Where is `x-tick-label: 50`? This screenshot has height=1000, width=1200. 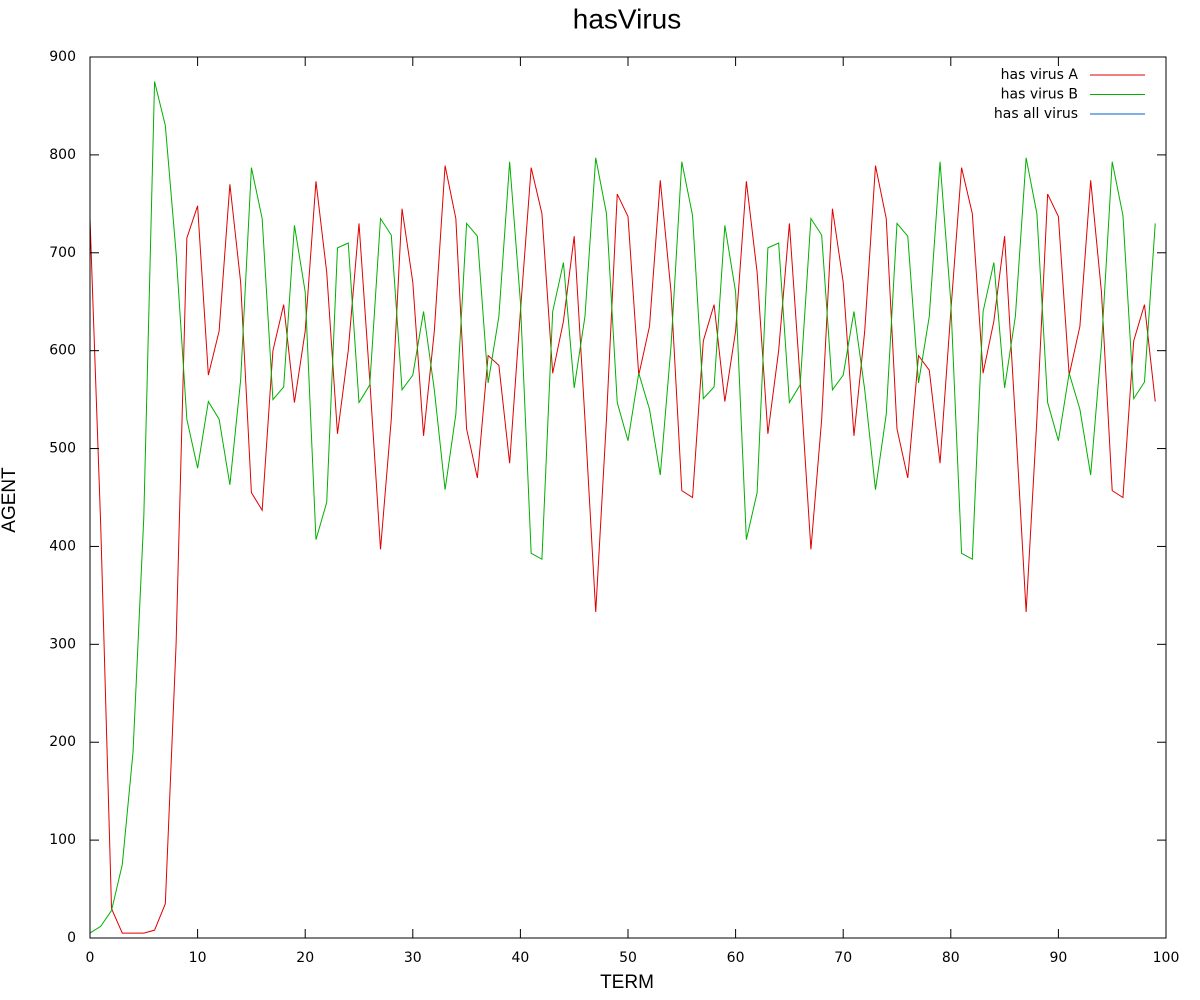
x-tick-label: 50 is located at coordinates (628, 958).